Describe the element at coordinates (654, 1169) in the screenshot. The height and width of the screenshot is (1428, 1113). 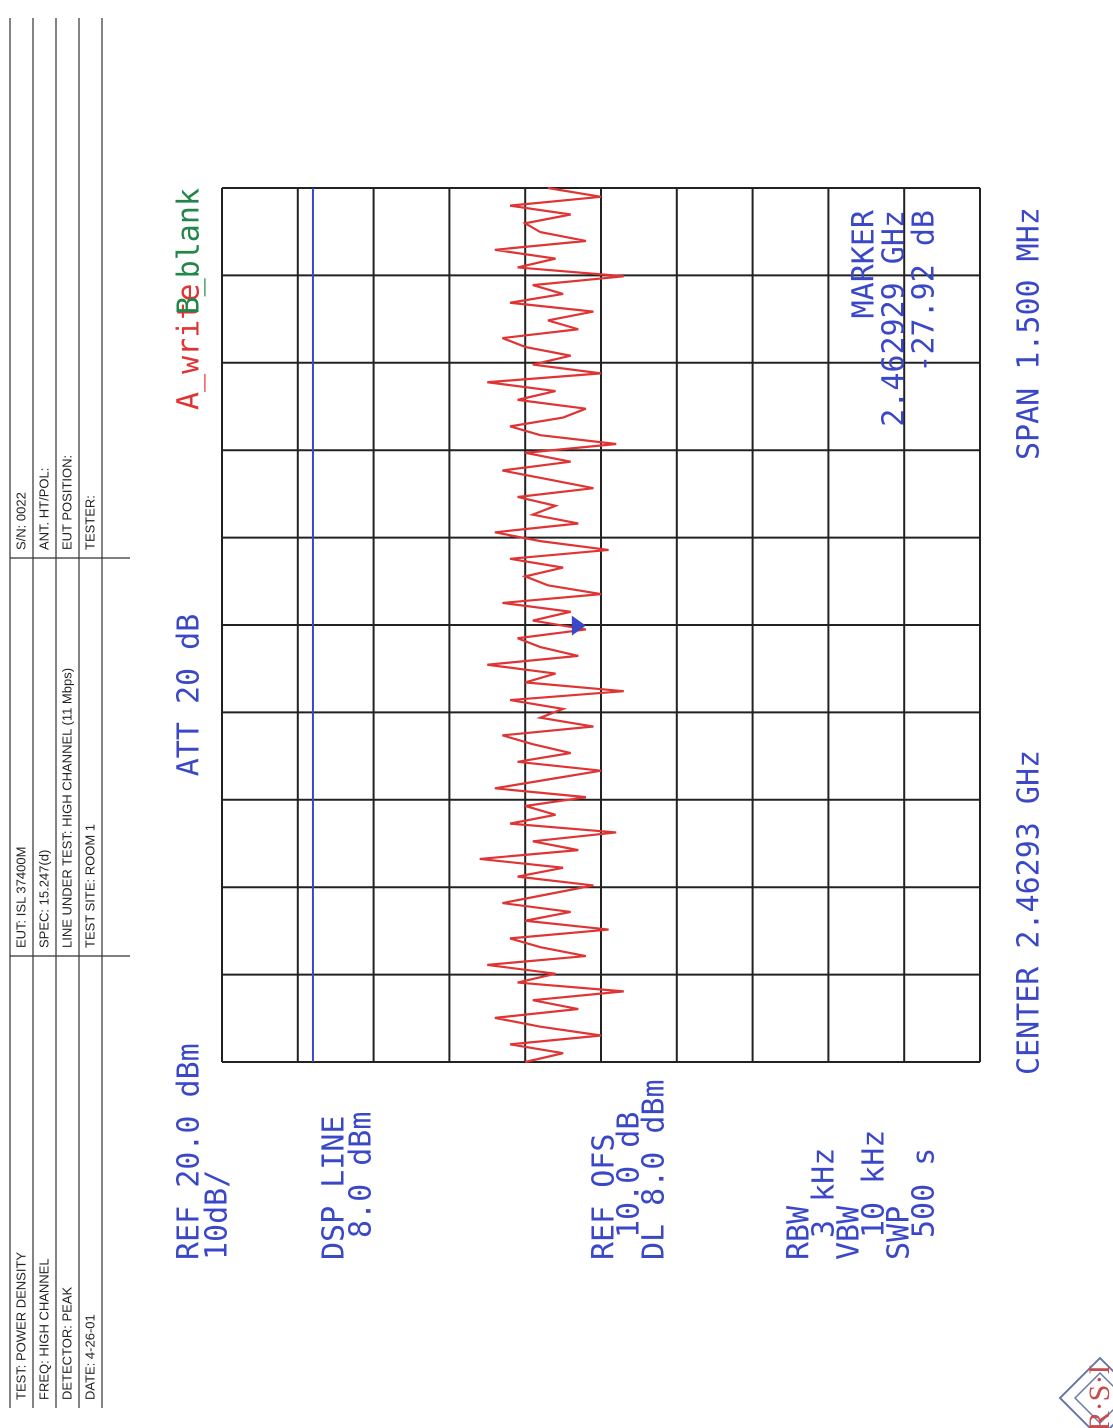
I see `setting-label: DL 8.0 dBm` at that location.